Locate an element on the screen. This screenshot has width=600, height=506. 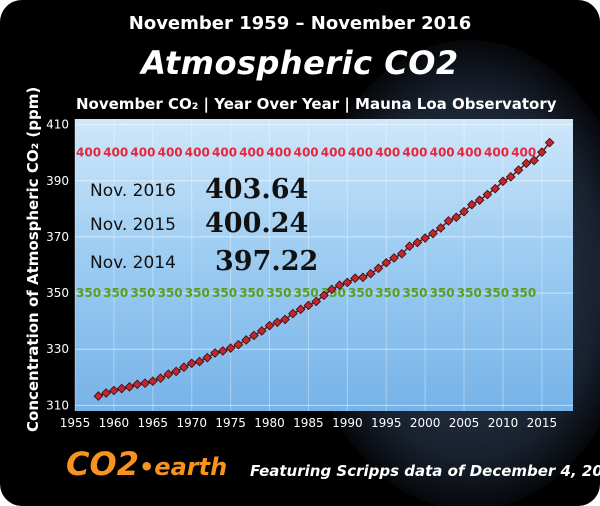
x-tick-label: 1965 is located at coordinates (153, 423).